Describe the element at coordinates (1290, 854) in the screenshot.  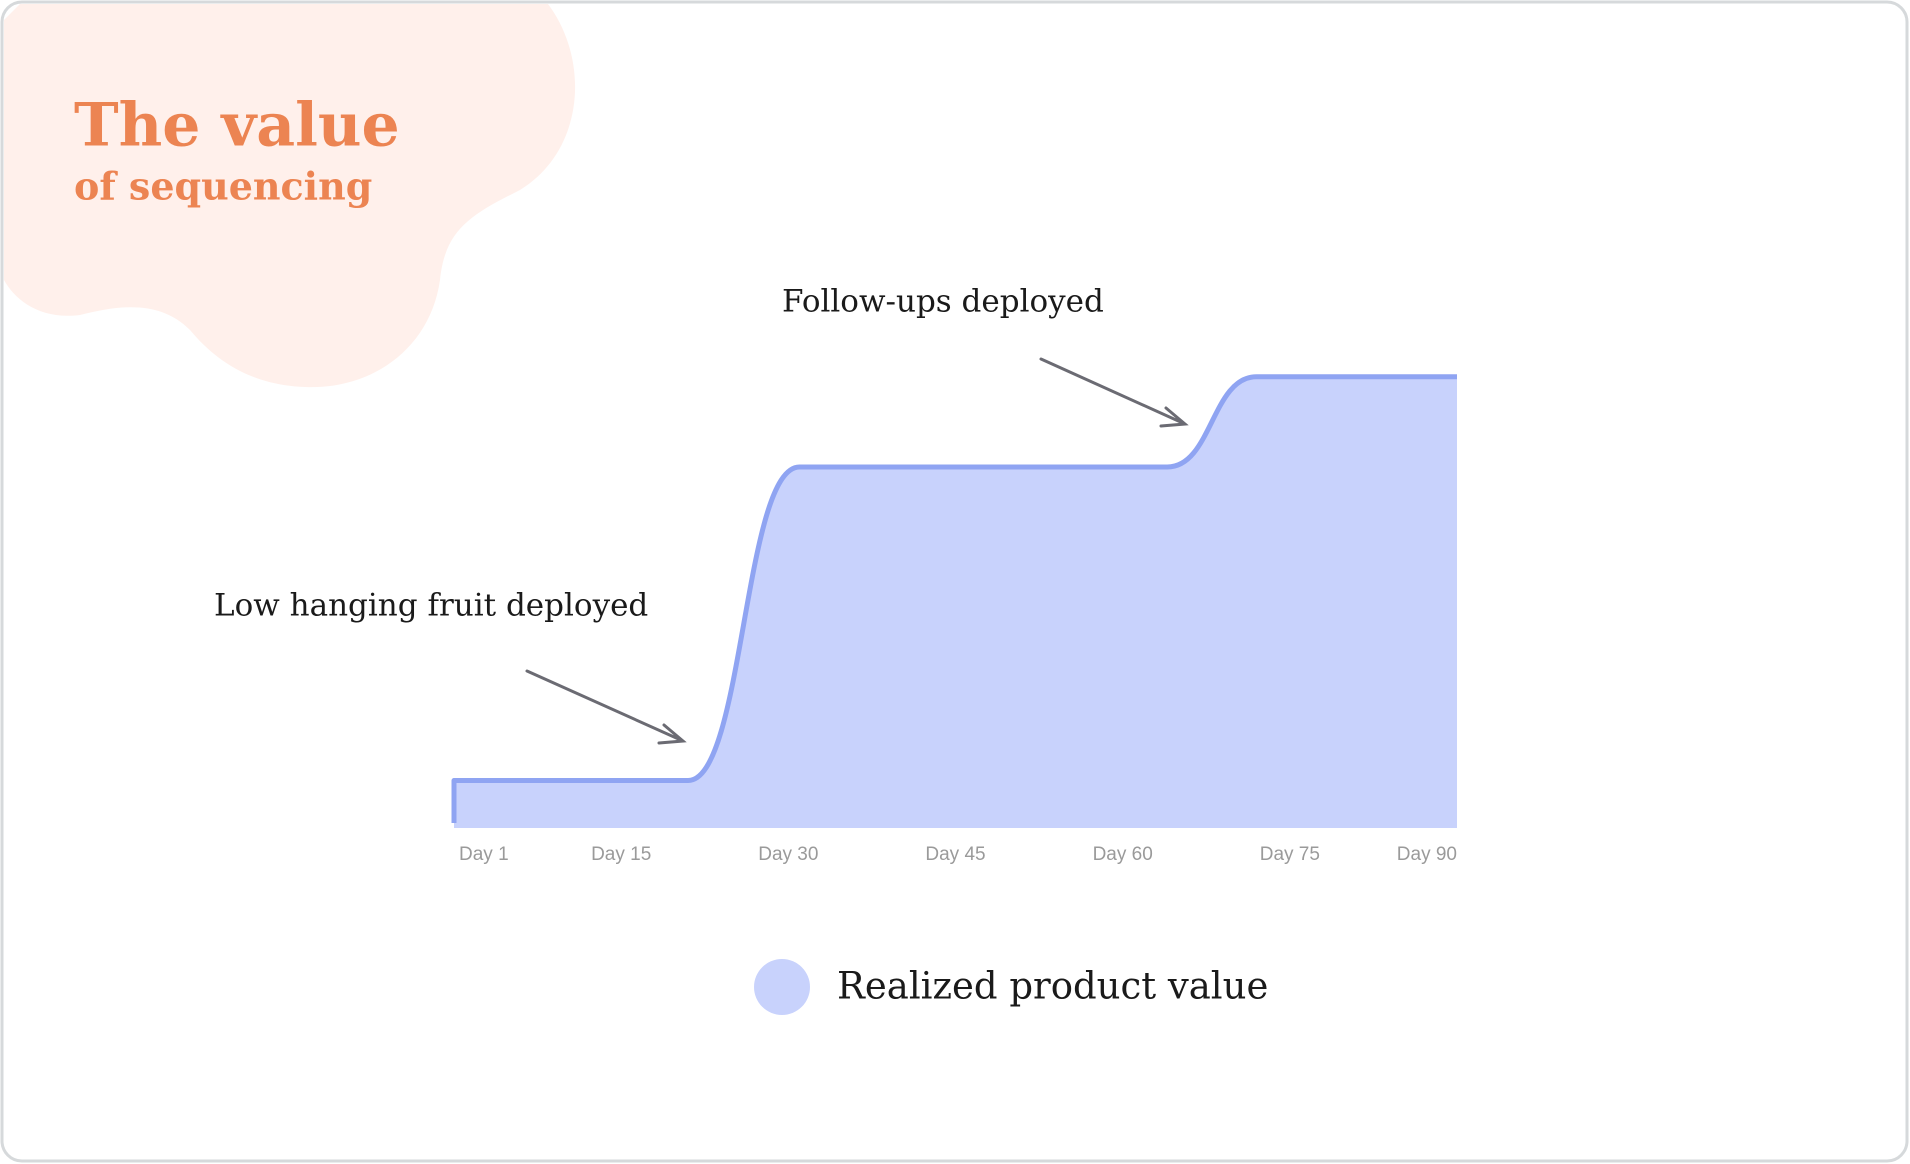
I see `x-tick-label: Day 75` at that location.